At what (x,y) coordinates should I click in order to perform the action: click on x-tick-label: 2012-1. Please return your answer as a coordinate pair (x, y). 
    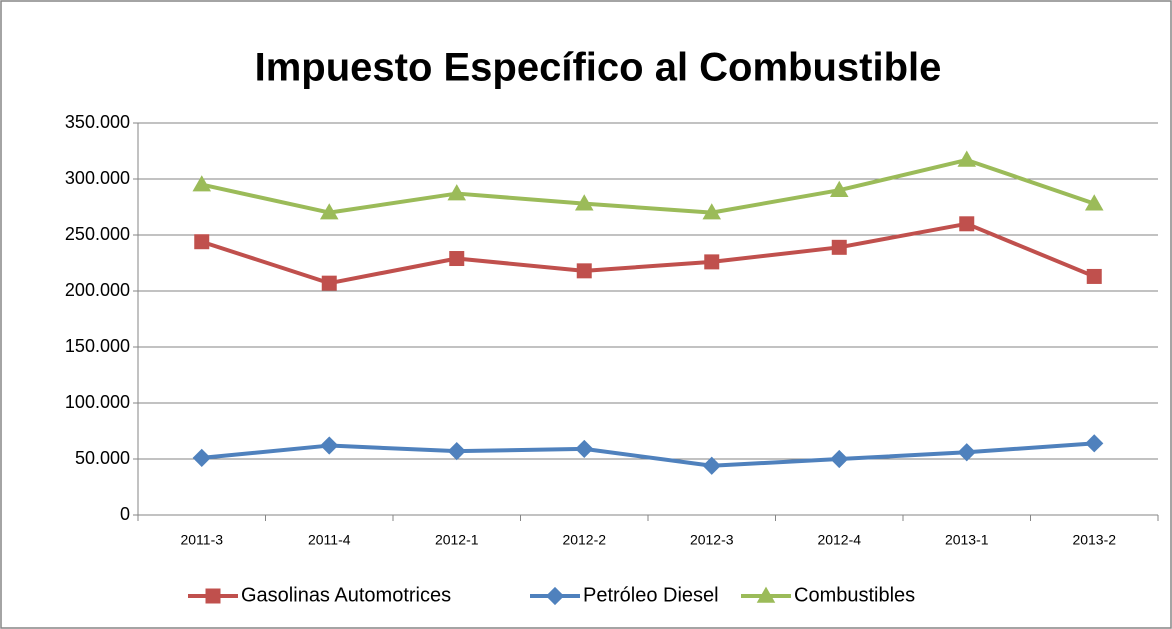
    Looking at the image, I should click on (457, 540).